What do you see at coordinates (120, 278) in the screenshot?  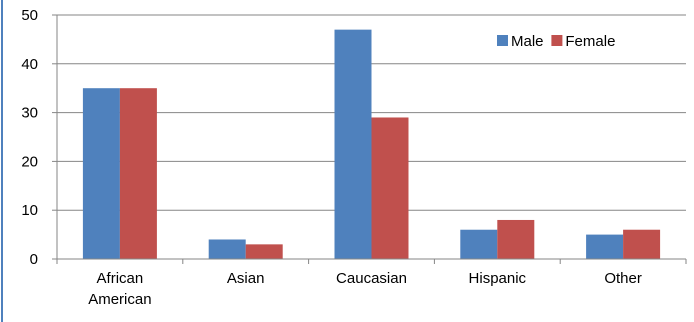 I see `x-category-label: African` at bounding box center [120, 278].